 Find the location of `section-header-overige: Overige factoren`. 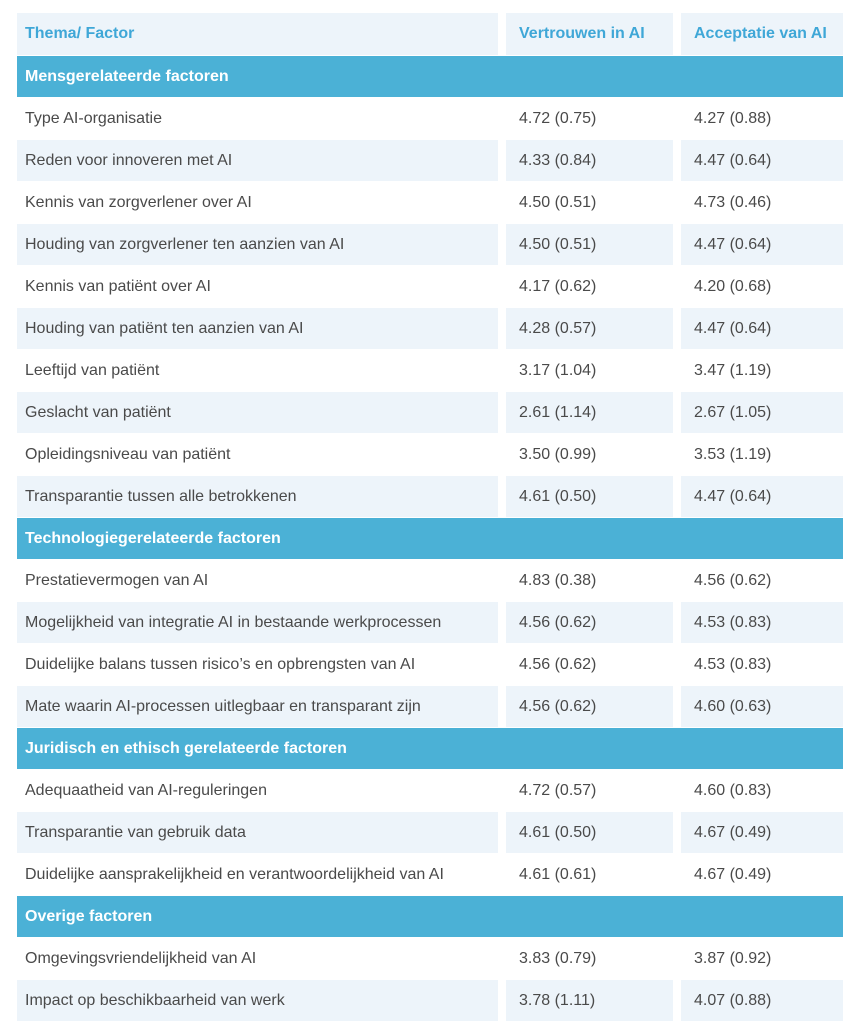

section-header-overige: Overige factoren is located at coordinates (430, 916).